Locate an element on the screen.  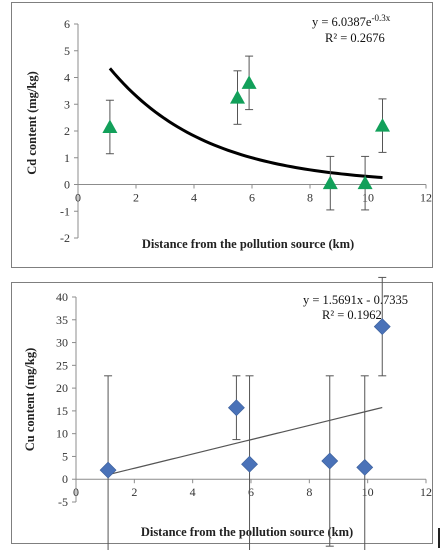
y-tick-label: 20 is located at coordinates (62, 388).